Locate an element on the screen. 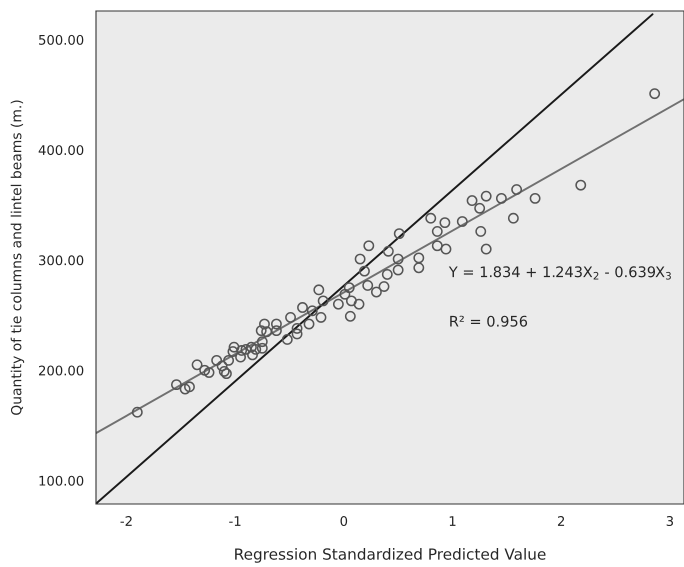 The image size is (684, 567). y-axis-title: Quantity of tie columns and lintel beams (m.) is located at coordinates (17, 257).